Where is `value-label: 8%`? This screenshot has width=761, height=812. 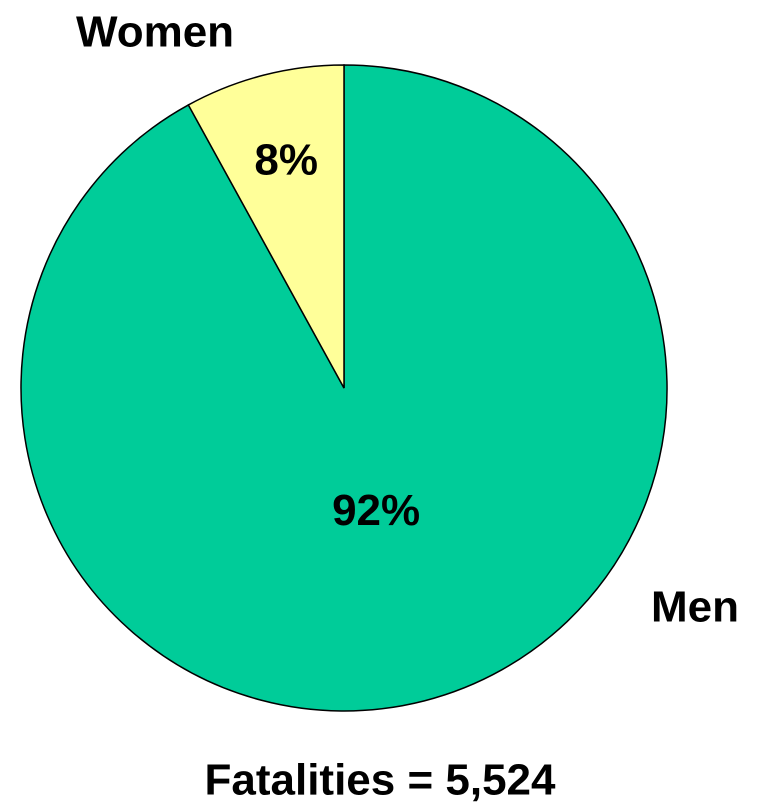
value-label: 8% is located at coordinates (286, 159).